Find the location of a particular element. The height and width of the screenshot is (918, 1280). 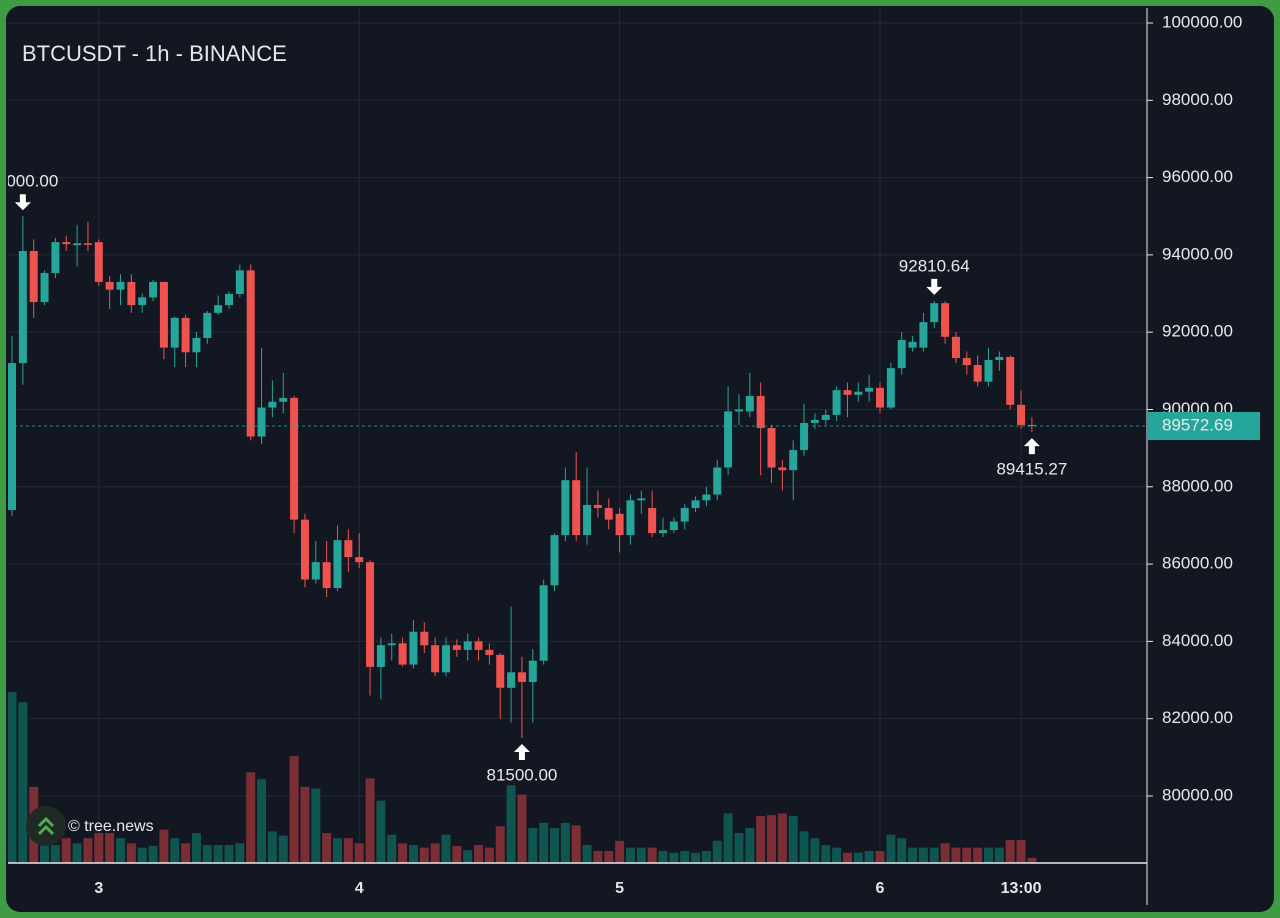

y-tick-label: 94000.00 is located at coordinates (1197, 253).